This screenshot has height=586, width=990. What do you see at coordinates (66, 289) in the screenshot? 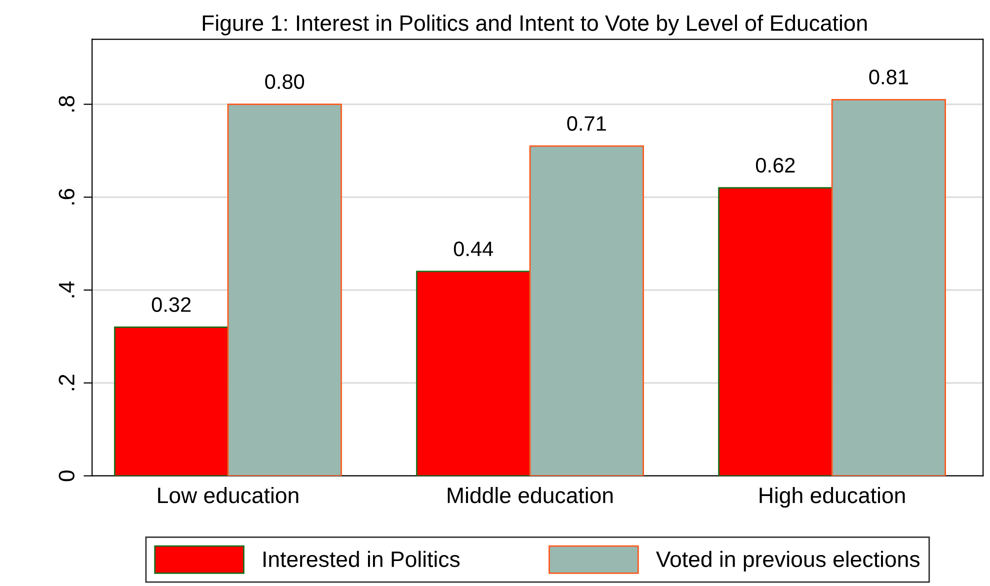
I see `y-tick-label: .4` at bounding box center [66, 289].